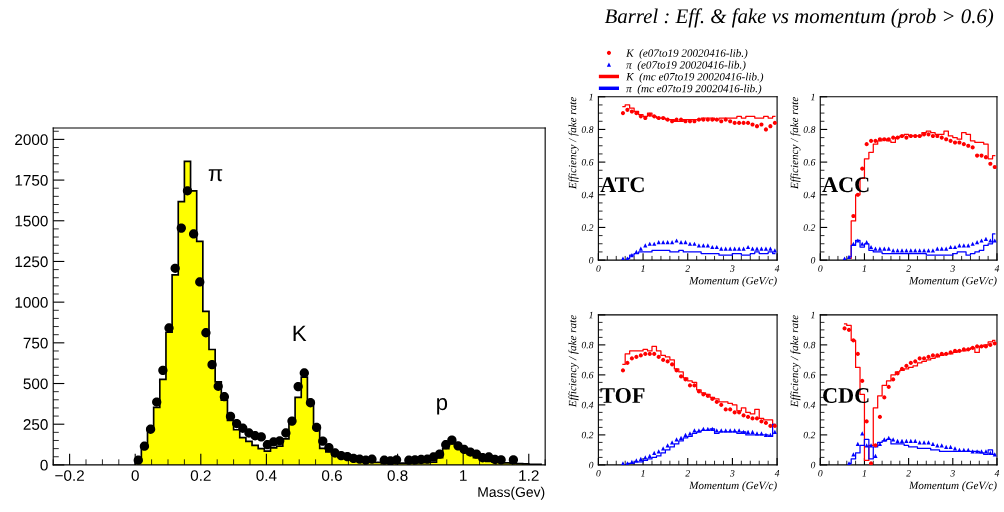  What do you see at coordinates (300, 333) in the screenshot?
I see `annotation: K` at bounding box center [300, 333].